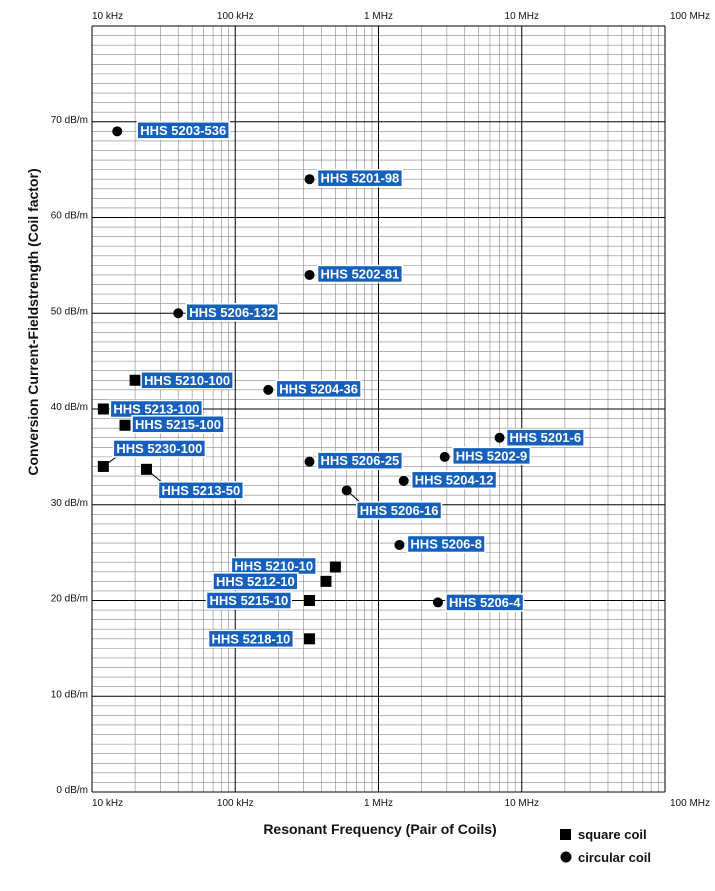 Image resolution: width=715 pixels, height=891 pixels. I want to click on data-label: HHS 5215-10, so click(249, 600).